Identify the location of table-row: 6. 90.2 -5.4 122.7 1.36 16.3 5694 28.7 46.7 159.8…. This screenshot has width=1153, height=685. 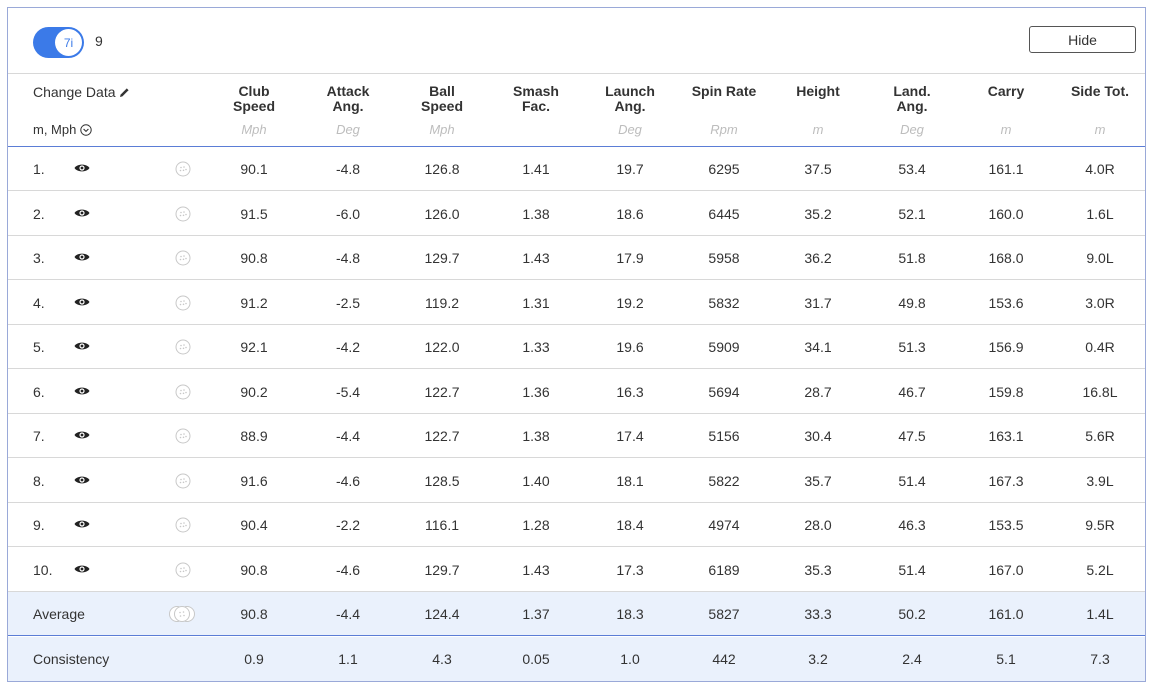
(576, 392).